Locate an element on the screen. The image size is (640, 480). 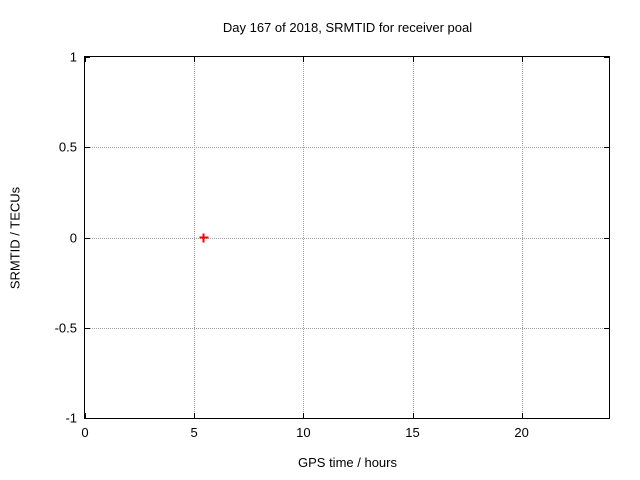
data-point-marker is located at coordinates (204, 237).